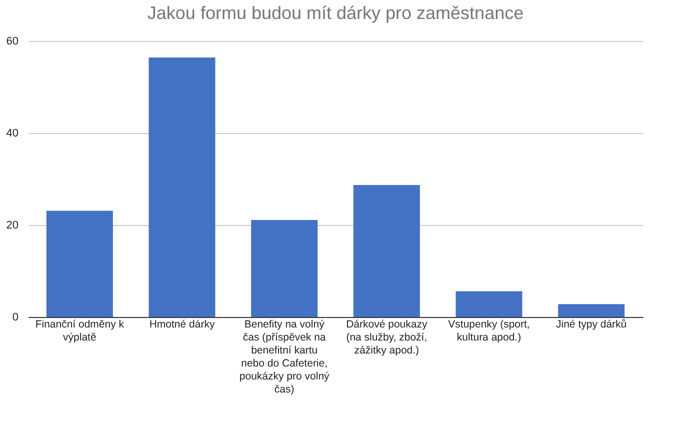 The image size is (695, 438). What do you see at coordinates (335, 13) in the screenshot?
I see `chart-title: Jakou formu budou mít dárky pro zaměstnance` at bounding box center [335, 13].